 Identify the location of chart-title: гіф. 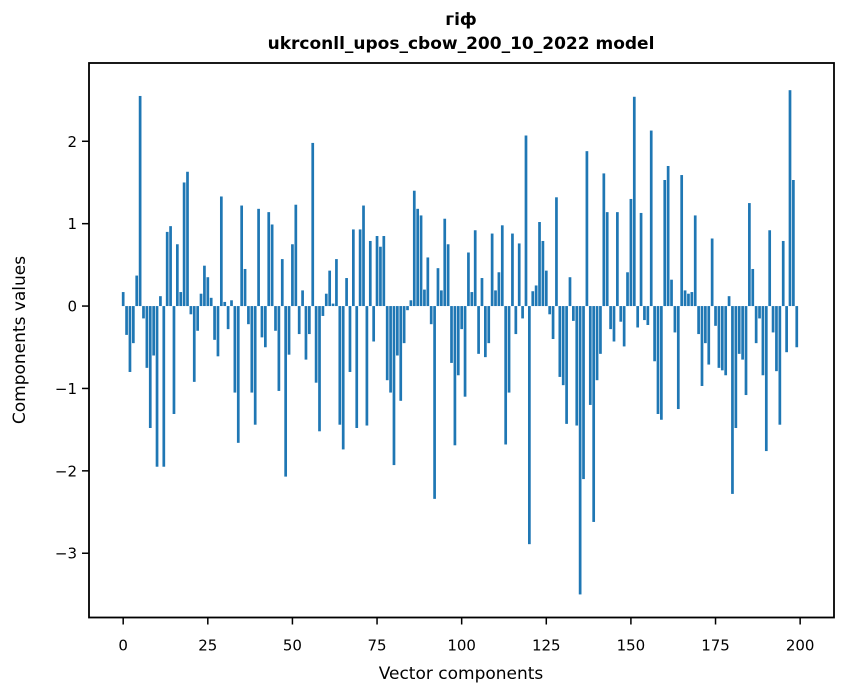
(461, 20).